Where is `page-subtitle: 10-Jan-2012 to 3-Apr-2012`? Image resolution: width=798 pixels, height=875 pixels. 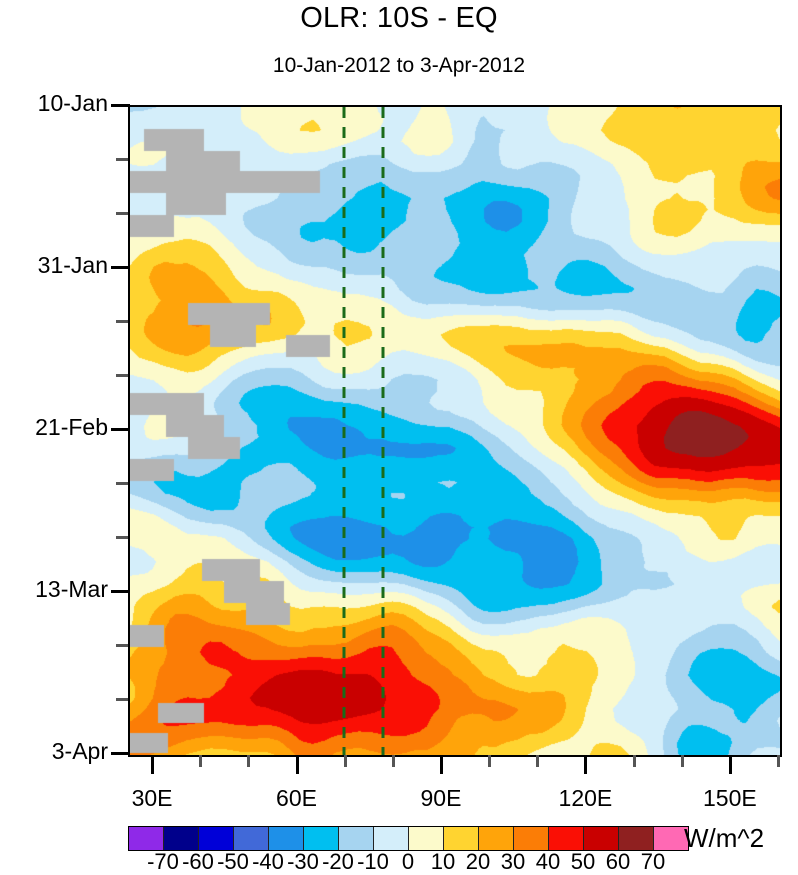
page-subtitle: 10-Jan-2012 to 3-Apr-2012 is located at coordinates (399, 65).